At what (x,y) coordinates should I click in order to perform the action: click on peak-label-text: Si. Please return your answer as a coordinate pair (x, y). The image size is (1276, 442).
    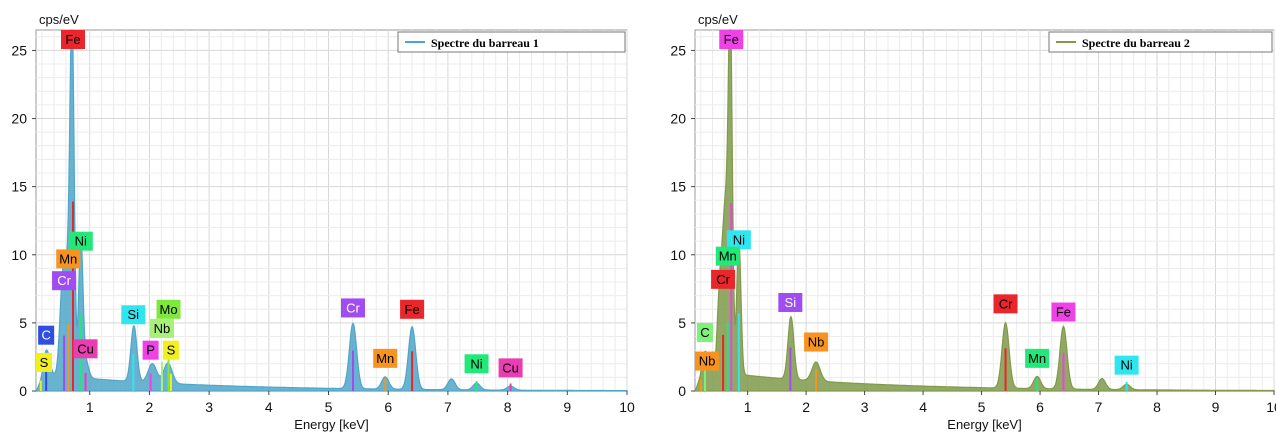
    Looking at the image, I should click on (134, 314).